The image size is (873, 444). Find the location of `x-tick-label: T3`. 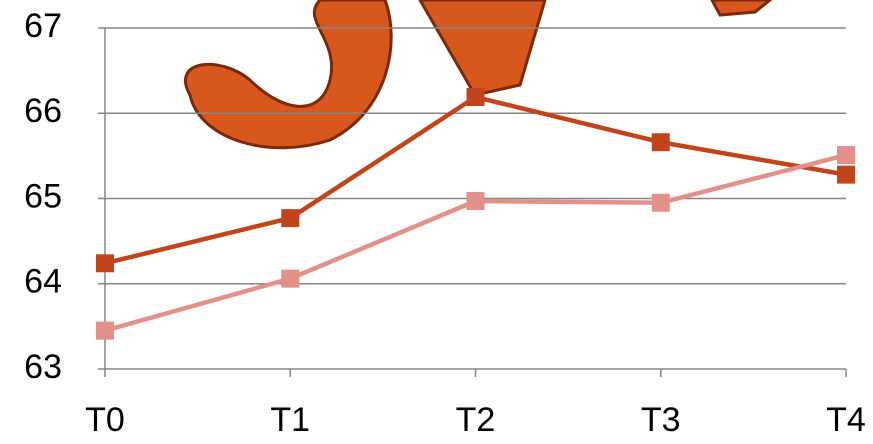

x-tick-label: T3 is located at coordinates (661, 420).